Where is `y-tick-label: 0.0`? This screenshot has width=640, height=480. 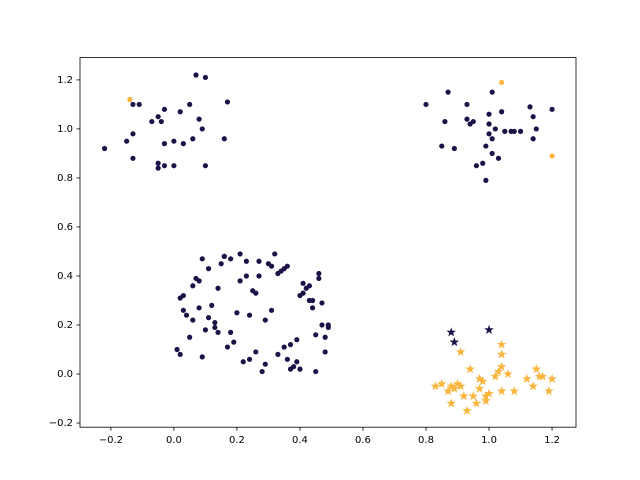
y-tick-label: 0.0 is located at coordinates (65, 374).